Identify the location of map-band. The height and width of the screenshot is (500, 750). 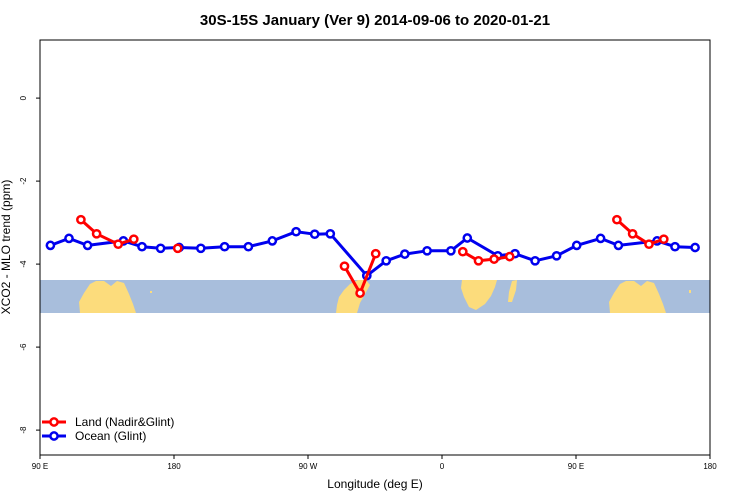
(375, 296).